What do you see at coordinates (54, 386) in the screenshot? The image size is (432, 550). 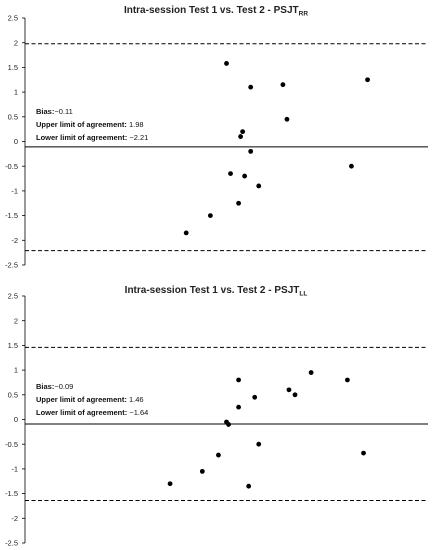 I see `bias-annotation: Bias:−0.09` at bounding box center [54, 386].